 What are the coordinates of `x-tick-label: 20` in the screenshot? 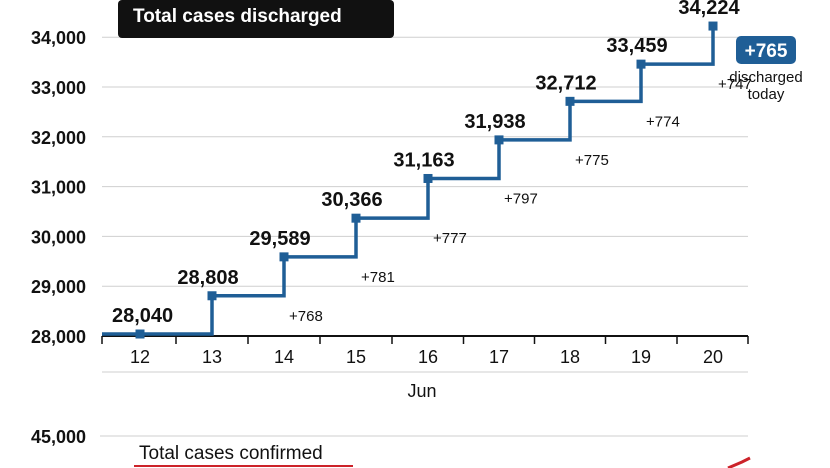 It's located at (713, 357).